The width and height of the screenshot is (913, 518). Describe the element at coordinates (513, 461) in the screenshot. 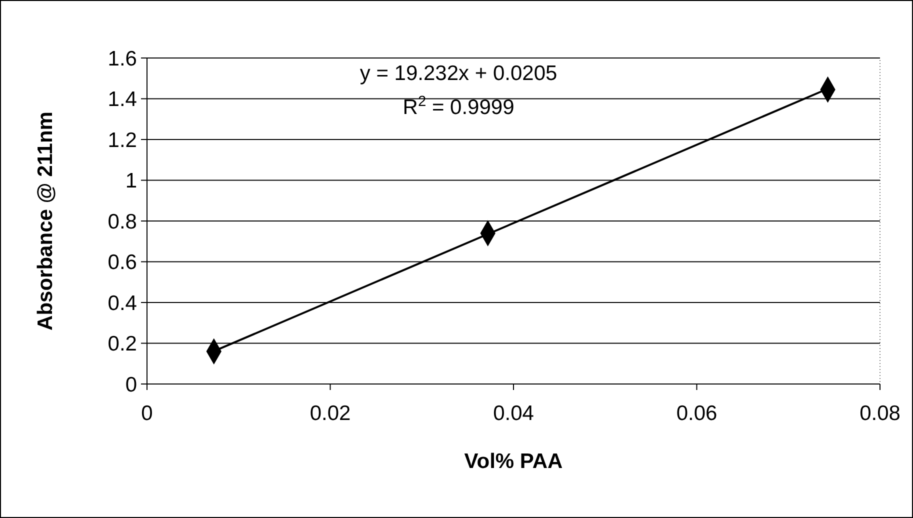

I see `x-axis-title: Vol% PAA` at that location.